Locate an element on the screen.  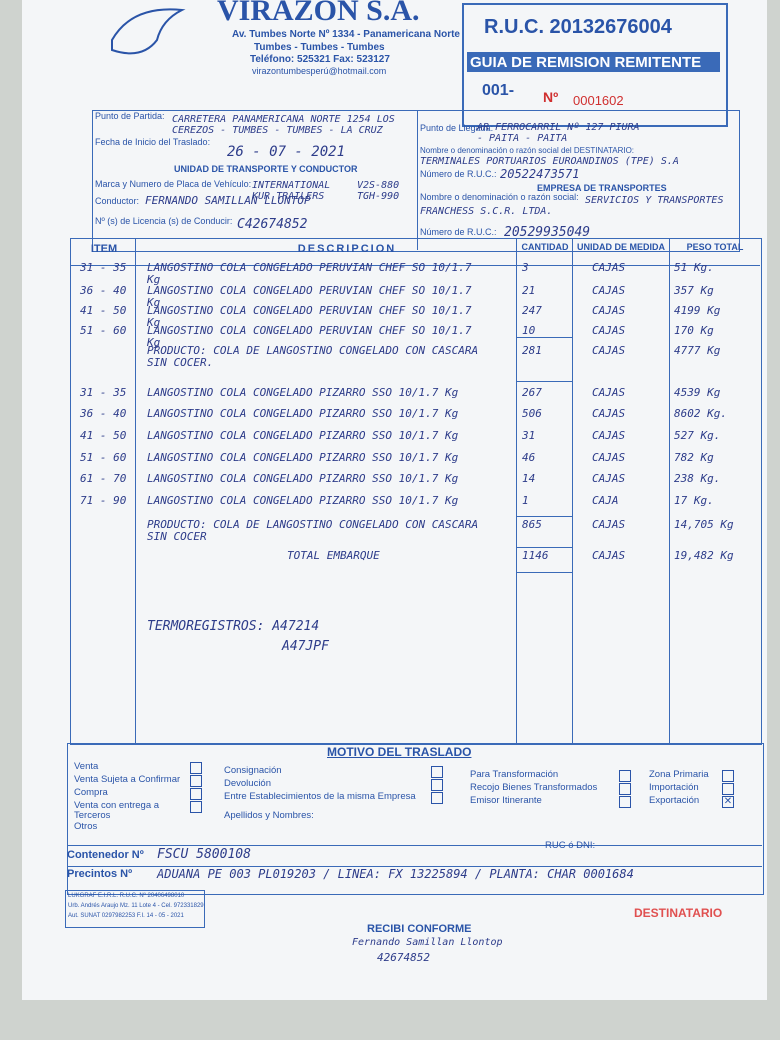
table-cell: 31 - 35 is located at coordinates (103, 392).